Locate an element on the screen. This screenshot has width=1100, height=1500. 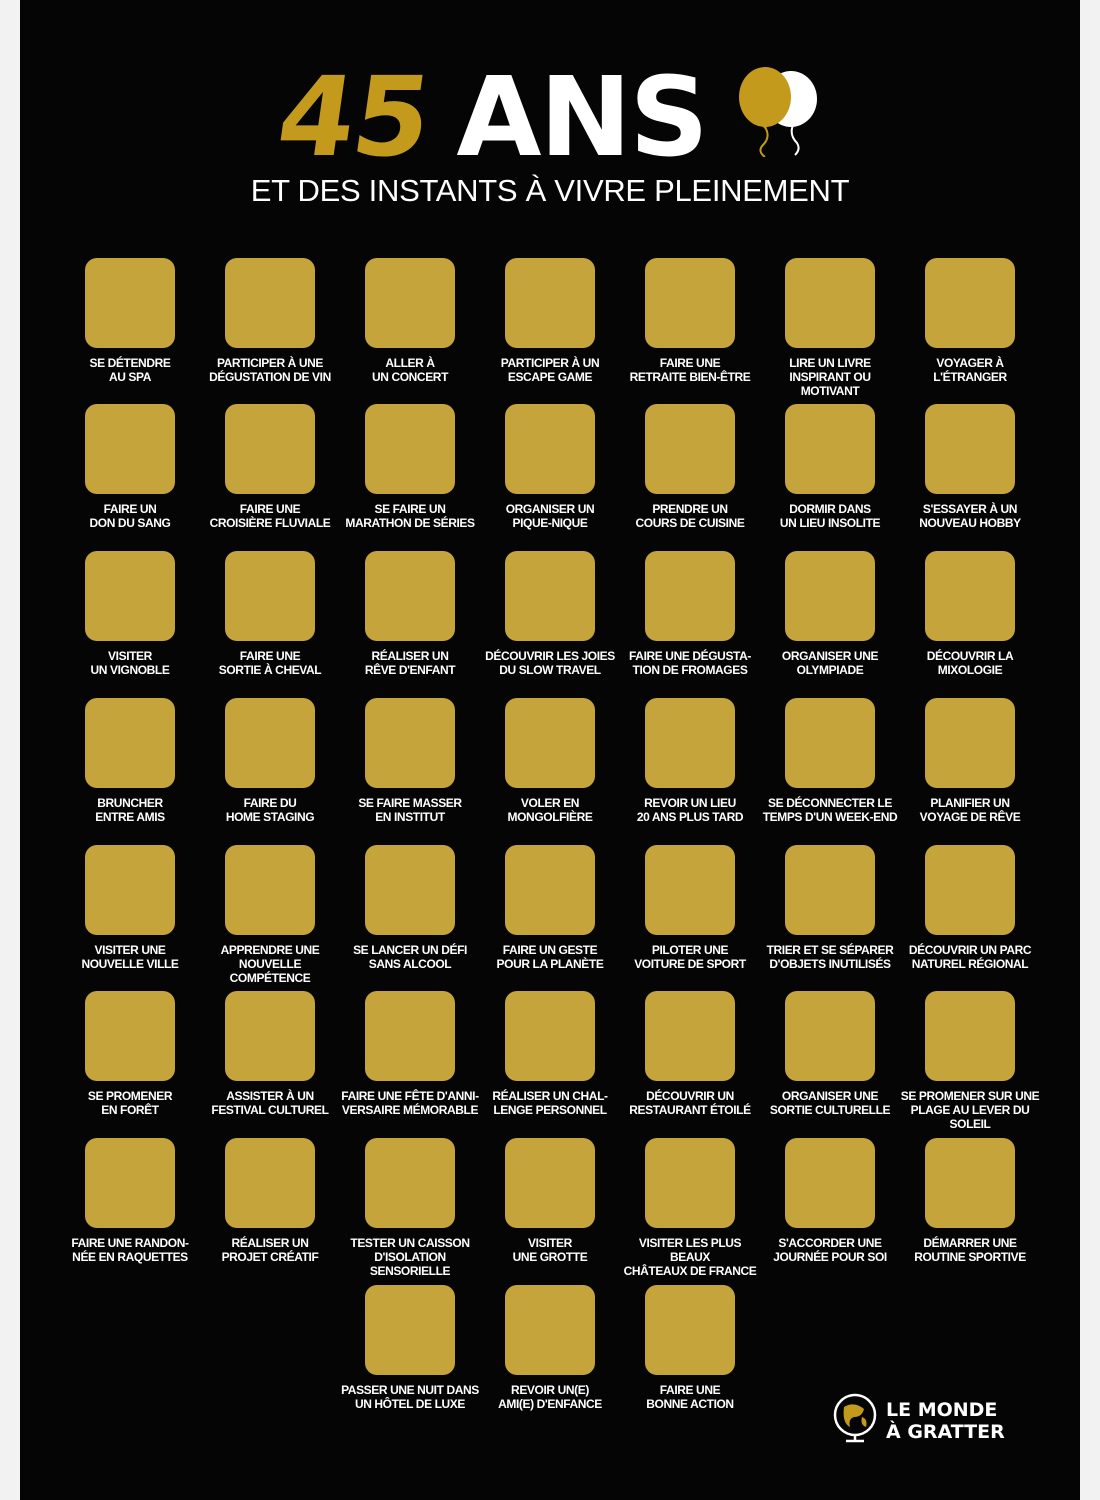
scratch-item: ORGANISER UNE SORTIE CULTURELLE is located at coordinates (830, 1054).